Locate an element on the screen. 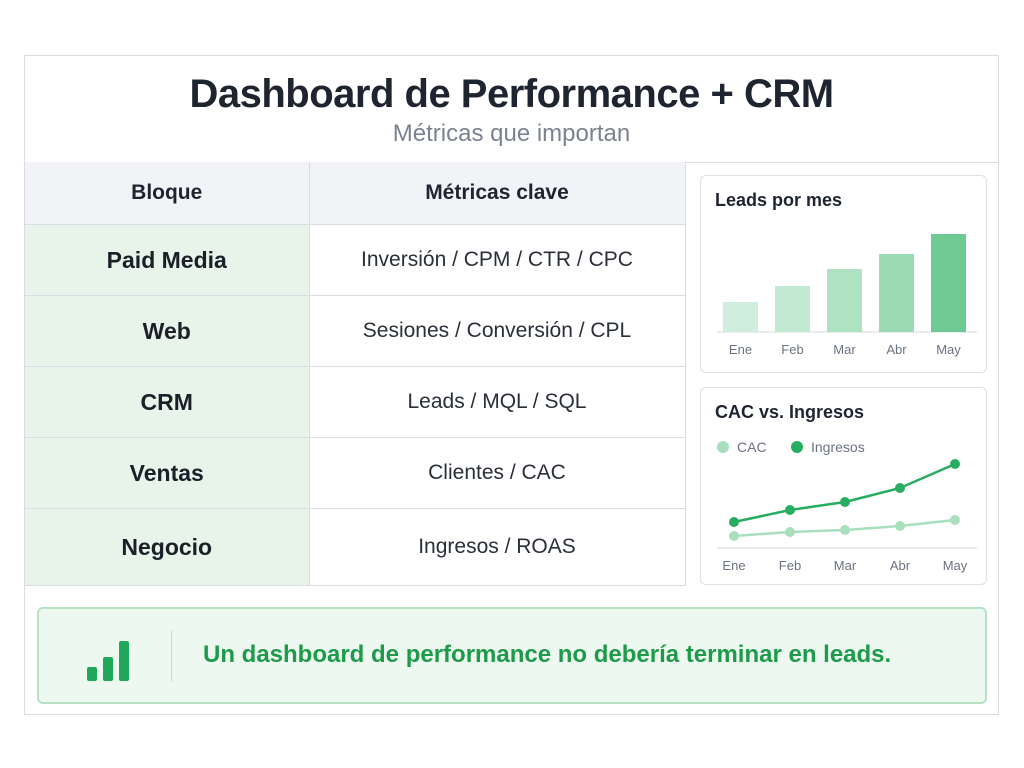 The image size is (1024, 768). table-row: Ventas Clientes / CAC is located at coordinates (355, 473).